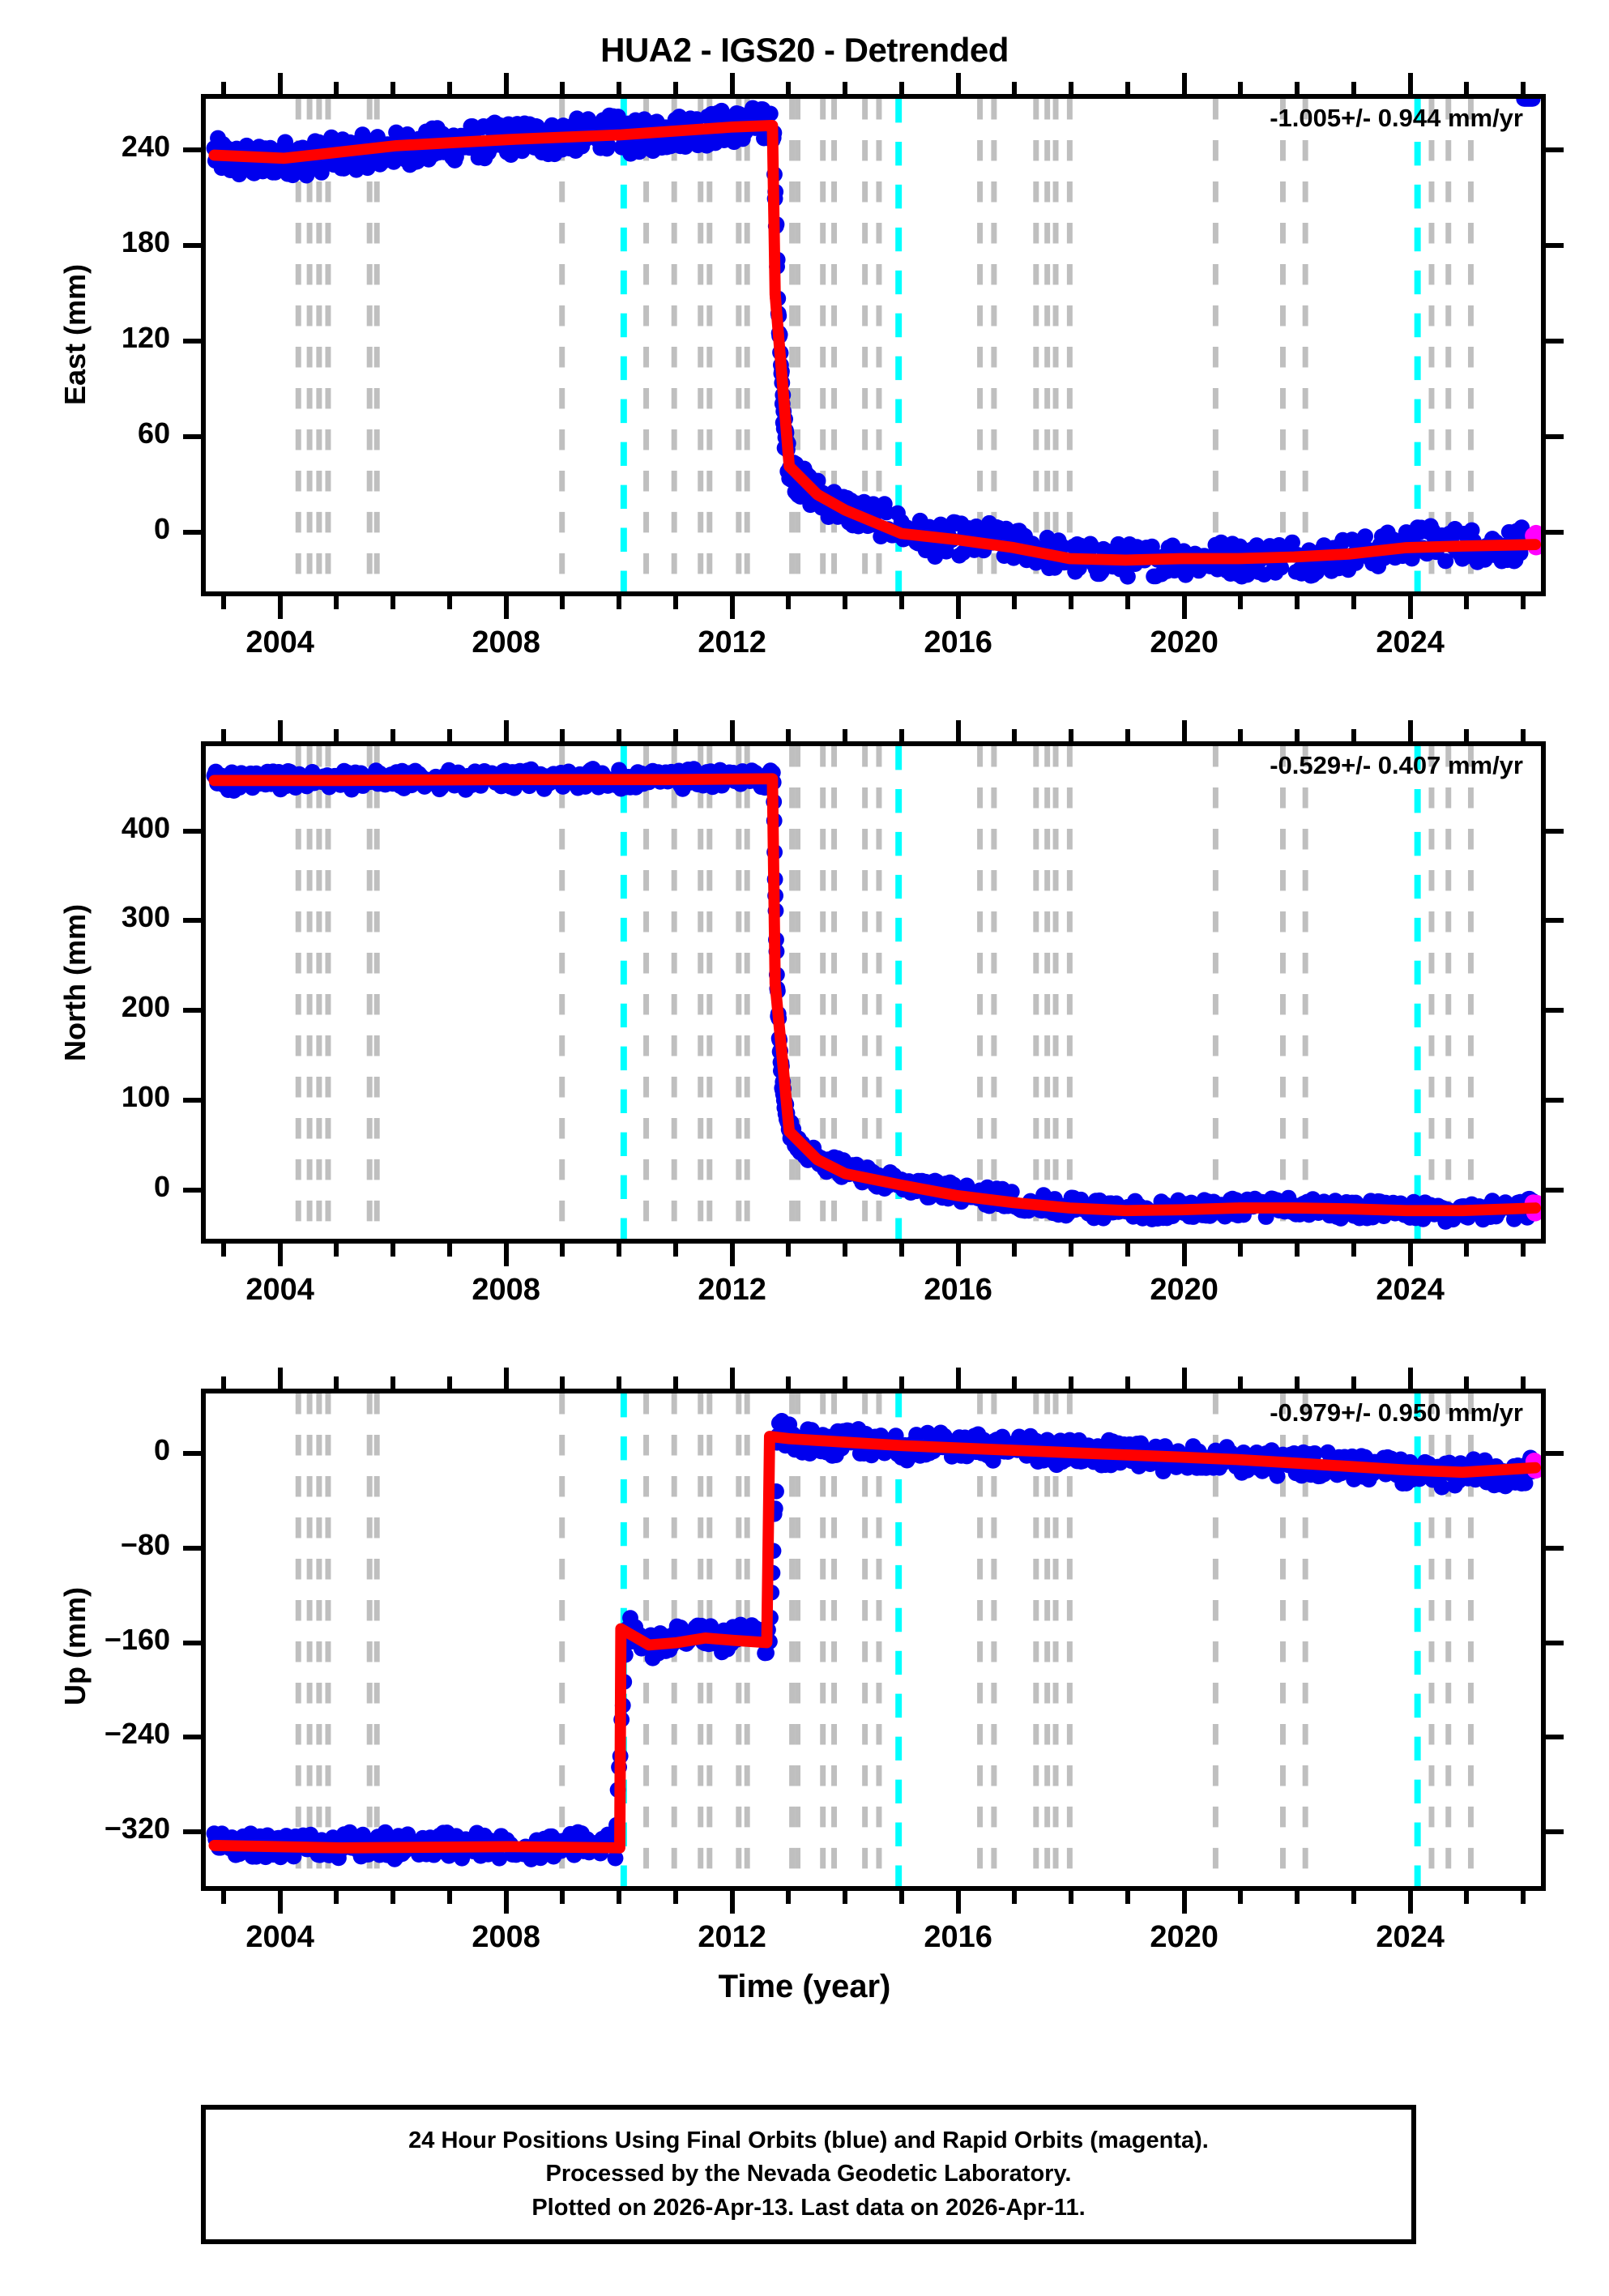 This screenshot has height=2296, width=1609. I want to click on rate-annotation-north: -0.529+/- 0.407 mm/yr, so click(1396, 765).